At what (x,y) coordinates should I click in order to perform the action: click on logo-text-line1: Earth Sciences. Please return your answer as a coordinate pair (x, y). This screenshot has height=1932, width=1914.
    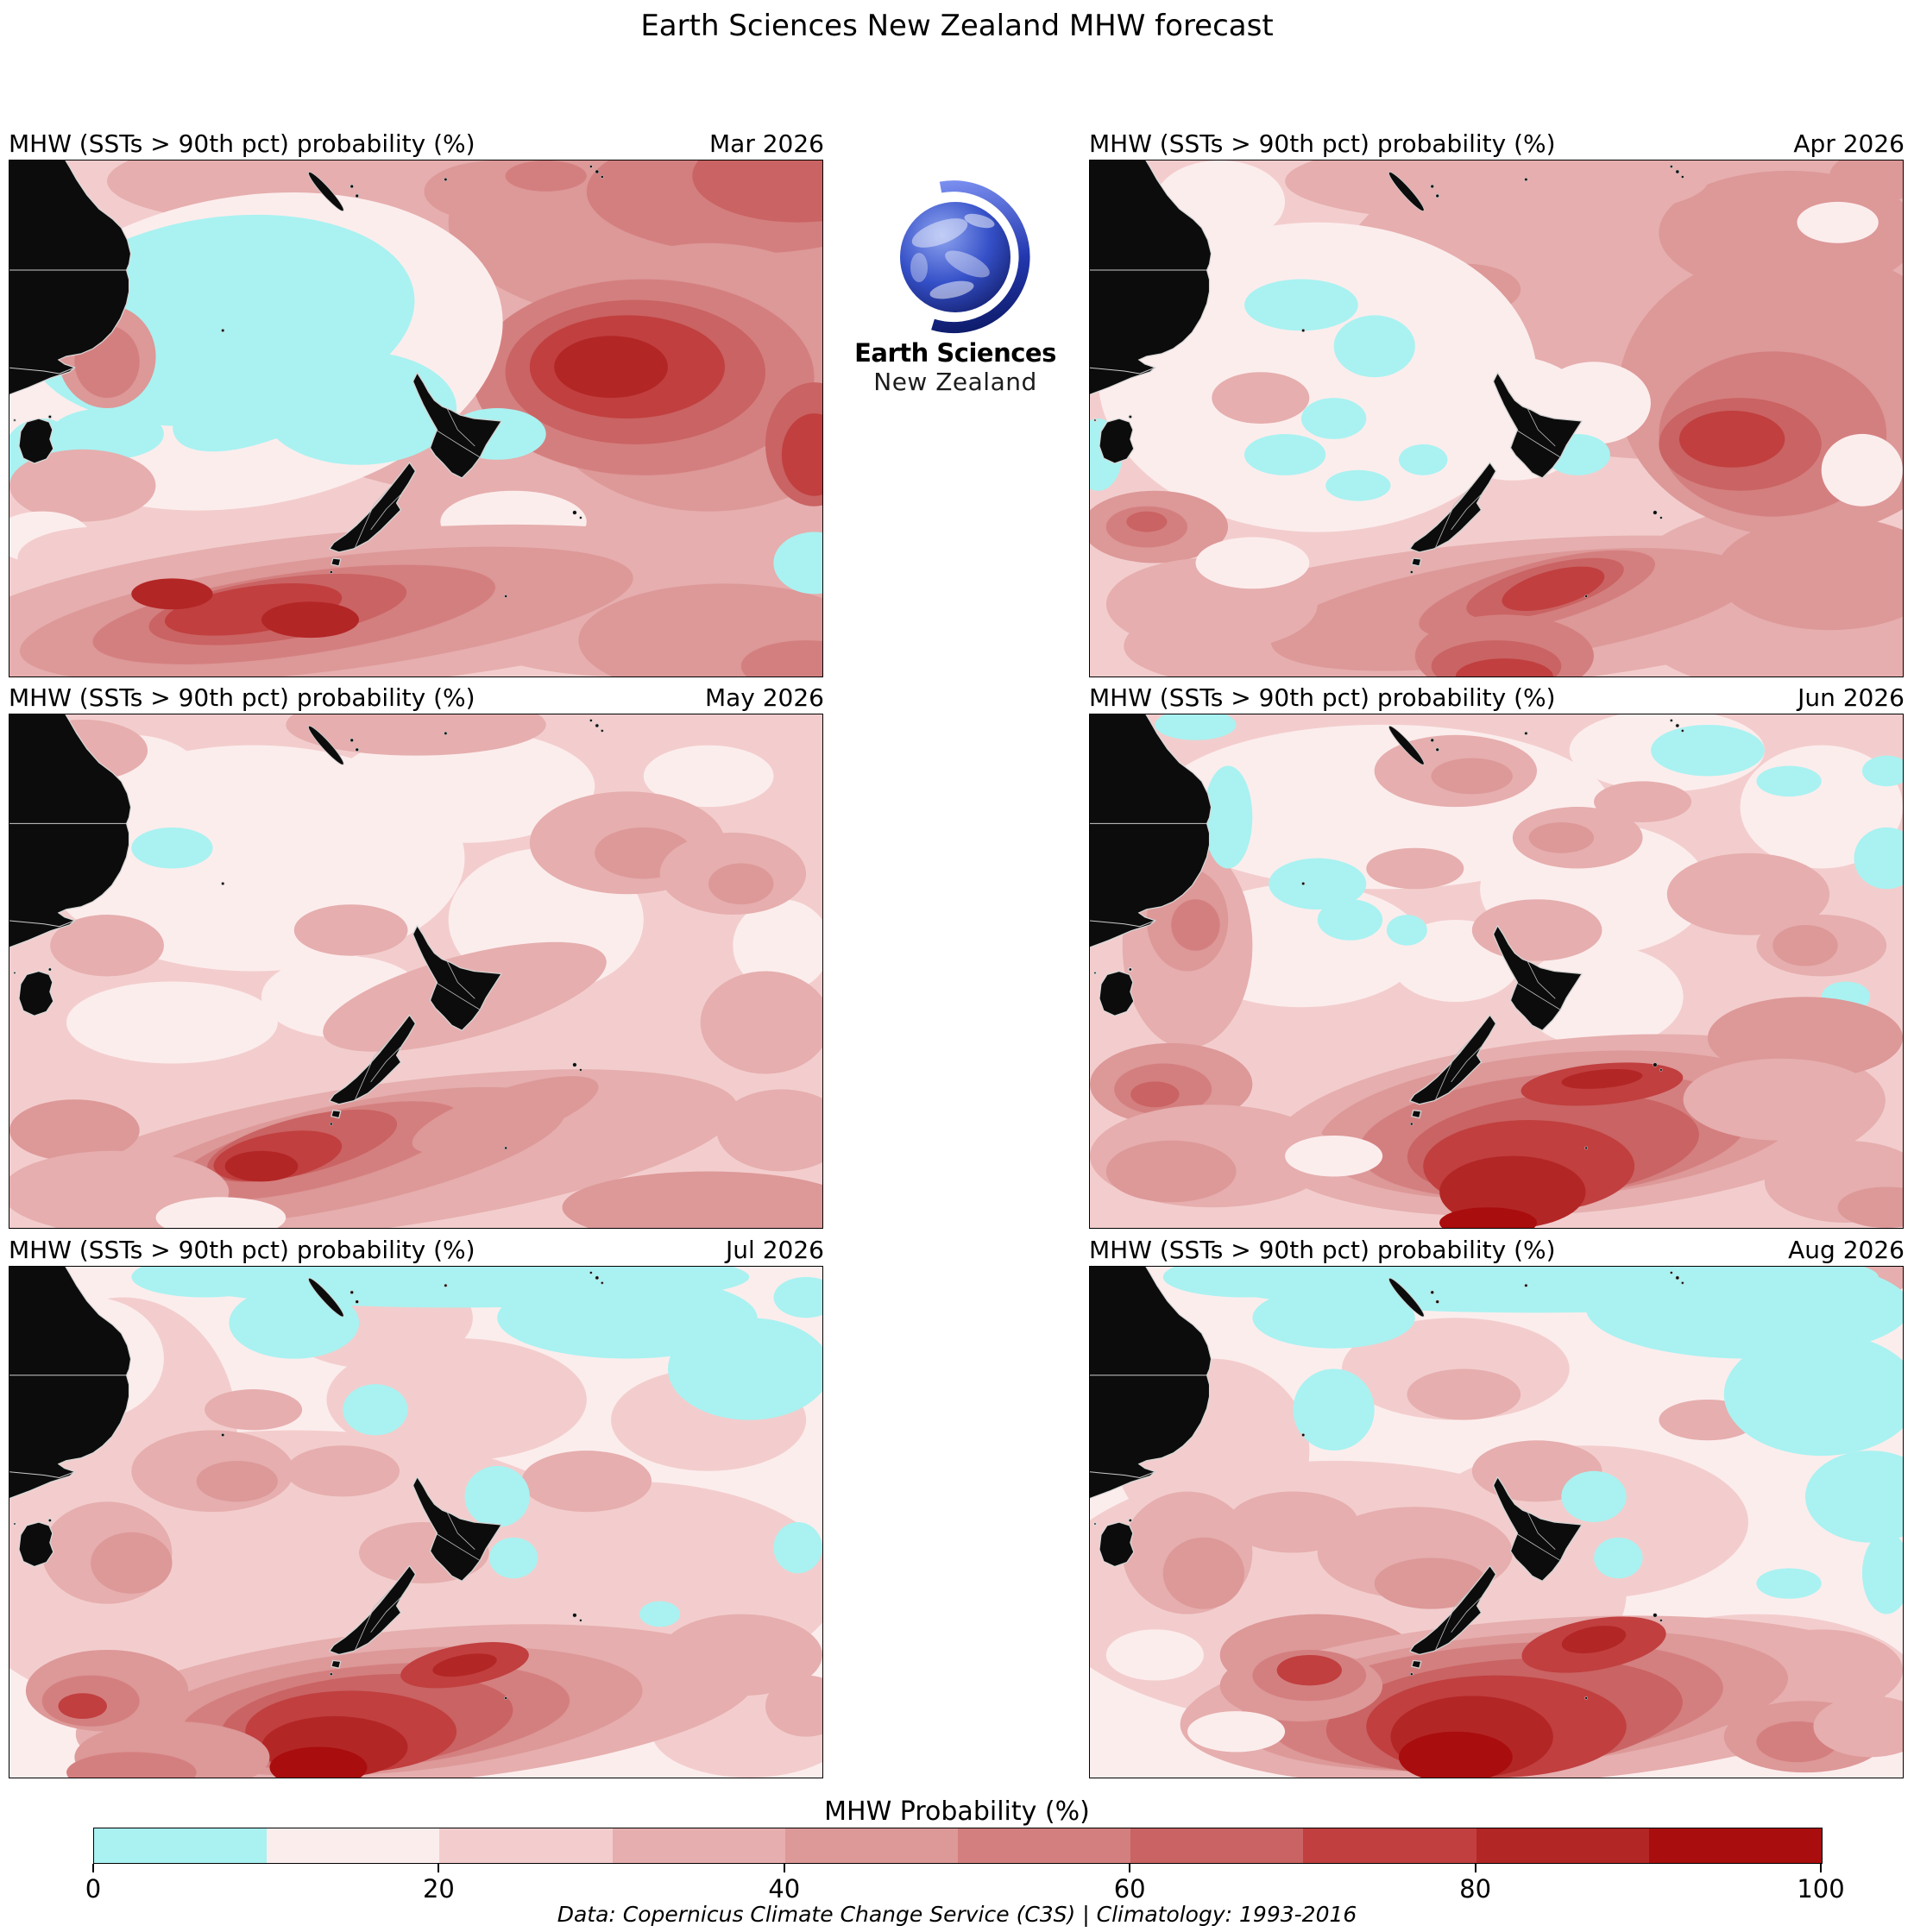
    Looking at the image, I should click on (955, 353).